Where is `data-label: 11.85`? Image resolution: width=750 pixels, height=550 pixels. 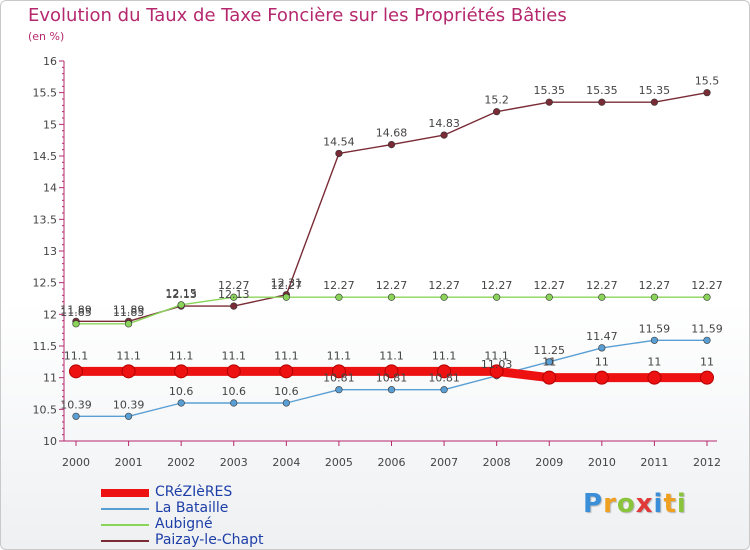
data-label: 11.85 is located at coordinates (76, 312).